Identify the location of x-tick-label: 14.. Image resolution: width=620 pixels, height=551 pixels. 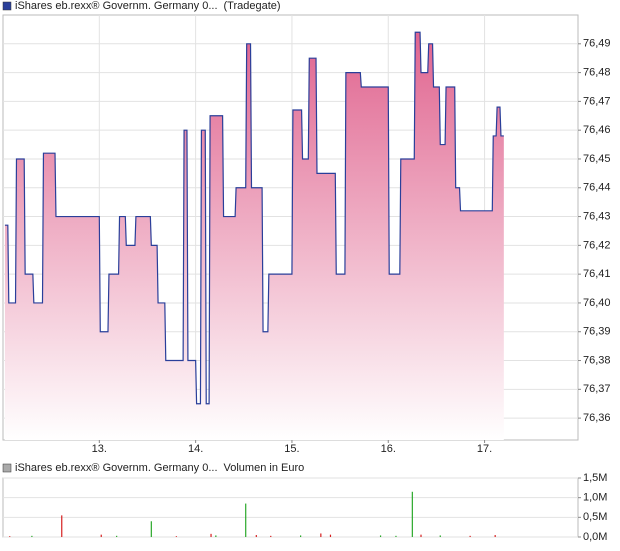
(195, 449).